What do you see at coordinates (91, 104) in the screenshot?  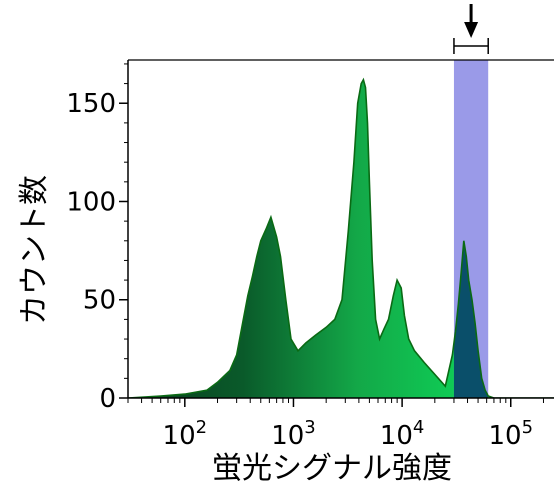 I see `y-tick-label: 150` at bounding box center [91, 104].